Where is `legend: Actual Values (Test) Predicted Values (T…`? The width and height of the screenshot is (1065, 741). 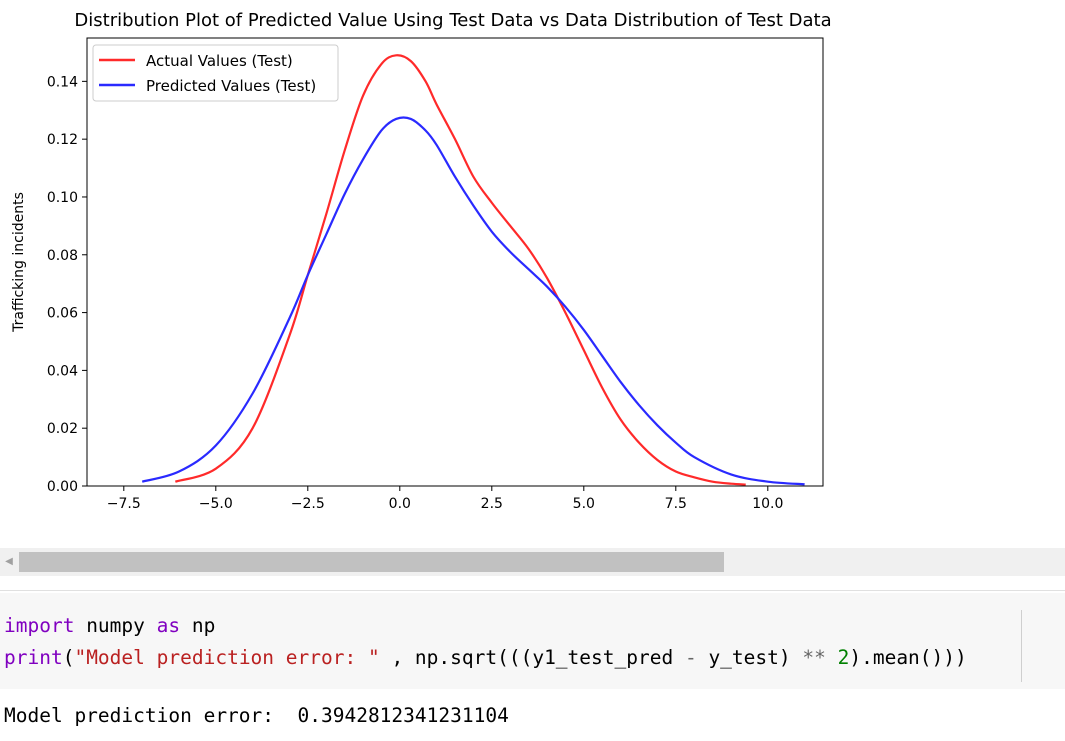
legend: Actual Values (Test) Predicted Values (T… is located at coordinates (215, 73).